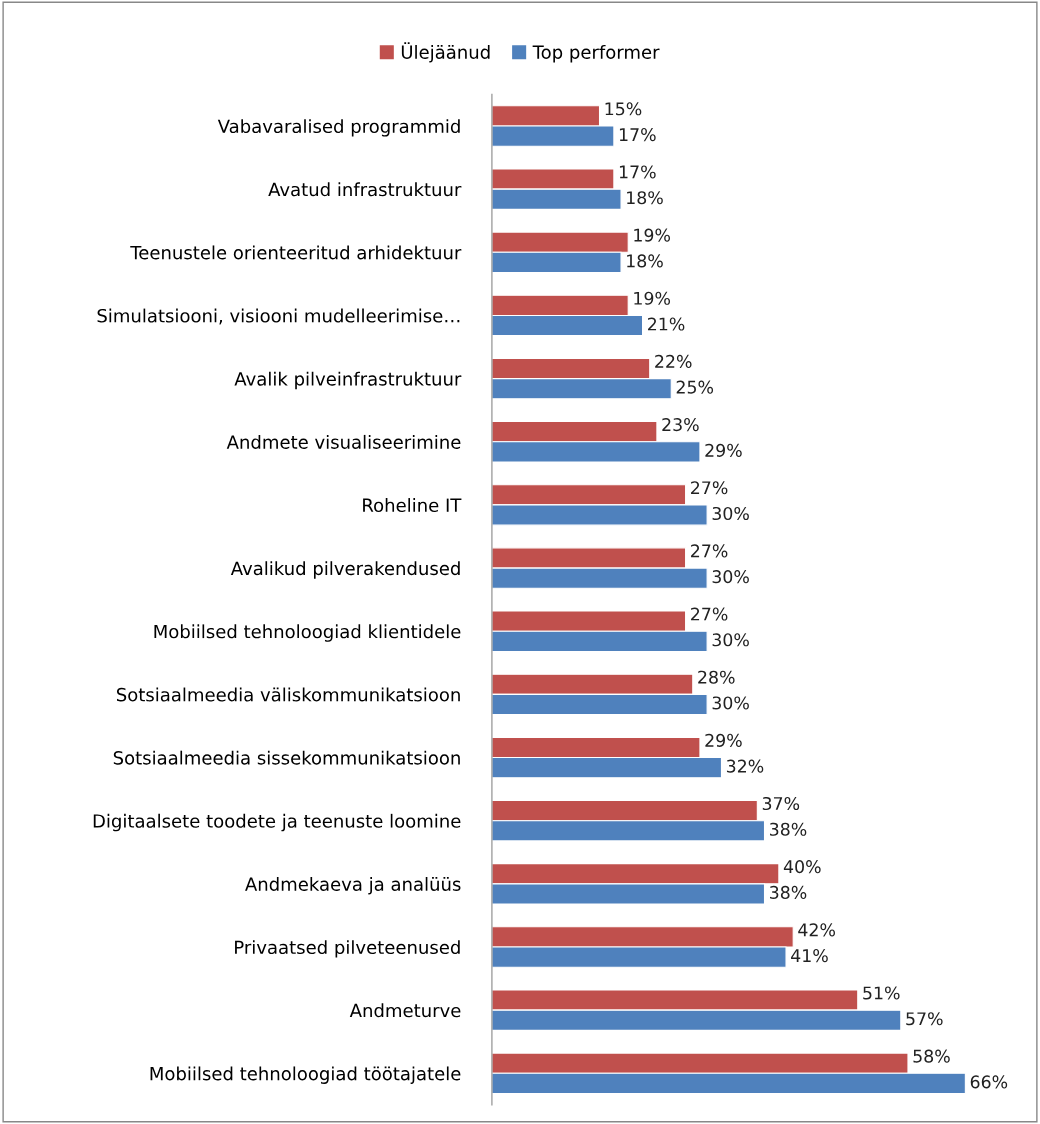  I want to click on data-label: 42%, so click(816, 930).